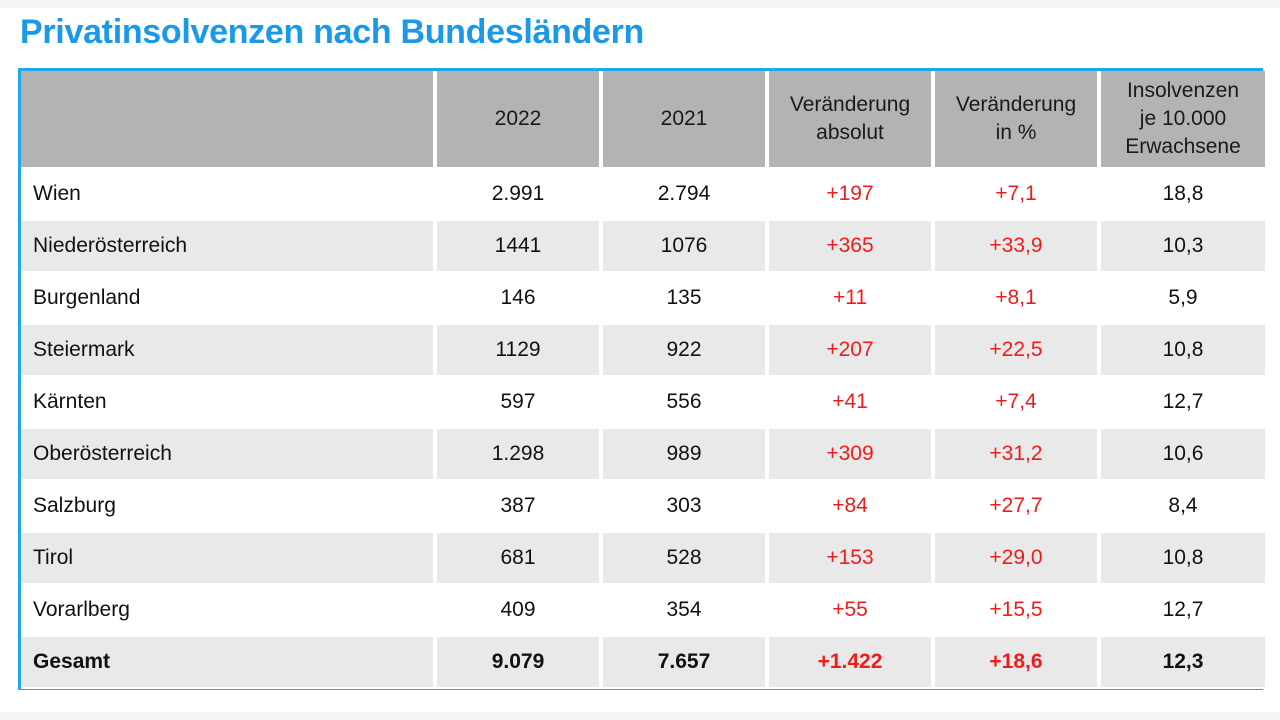 This screenshot has height=720, width=1280. I want to click on table-row-vorarlberg: Vorarlberg 409 354 +55 +15,5 12,7, so click(643, 610).